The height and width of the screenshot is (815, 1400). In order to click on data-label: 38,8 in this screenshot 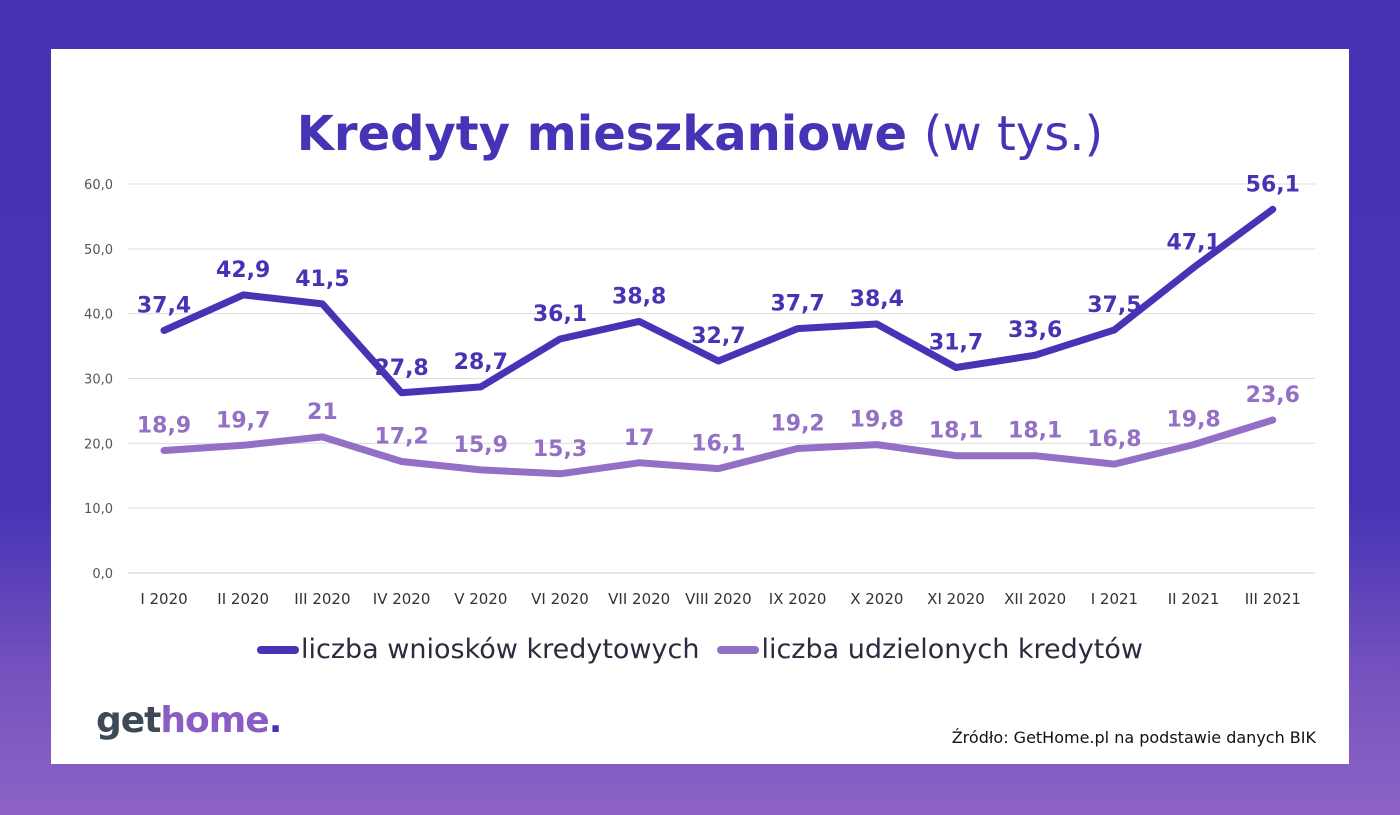, I will do `click(639, 296)`.